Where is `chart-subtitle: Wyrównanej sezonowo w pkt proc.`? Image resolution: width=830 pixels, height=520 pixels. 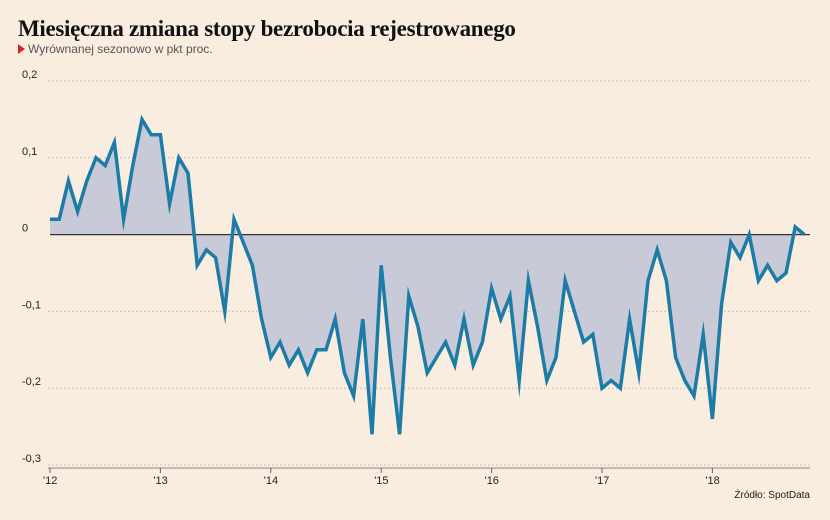 chart-subtitle: Wyrównanej sezonowo w pkt proc. is located at coordinates (115, 49).